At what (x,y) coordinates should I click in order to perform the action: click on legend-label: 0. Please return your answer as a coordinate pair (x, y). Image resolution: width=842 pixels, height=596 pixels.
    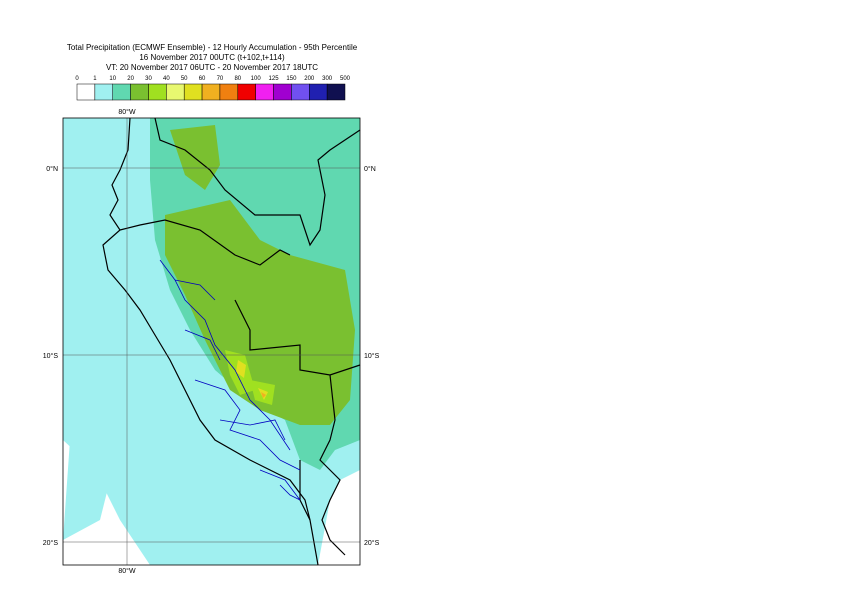
    Looking at the image, I should click on (77, 79).